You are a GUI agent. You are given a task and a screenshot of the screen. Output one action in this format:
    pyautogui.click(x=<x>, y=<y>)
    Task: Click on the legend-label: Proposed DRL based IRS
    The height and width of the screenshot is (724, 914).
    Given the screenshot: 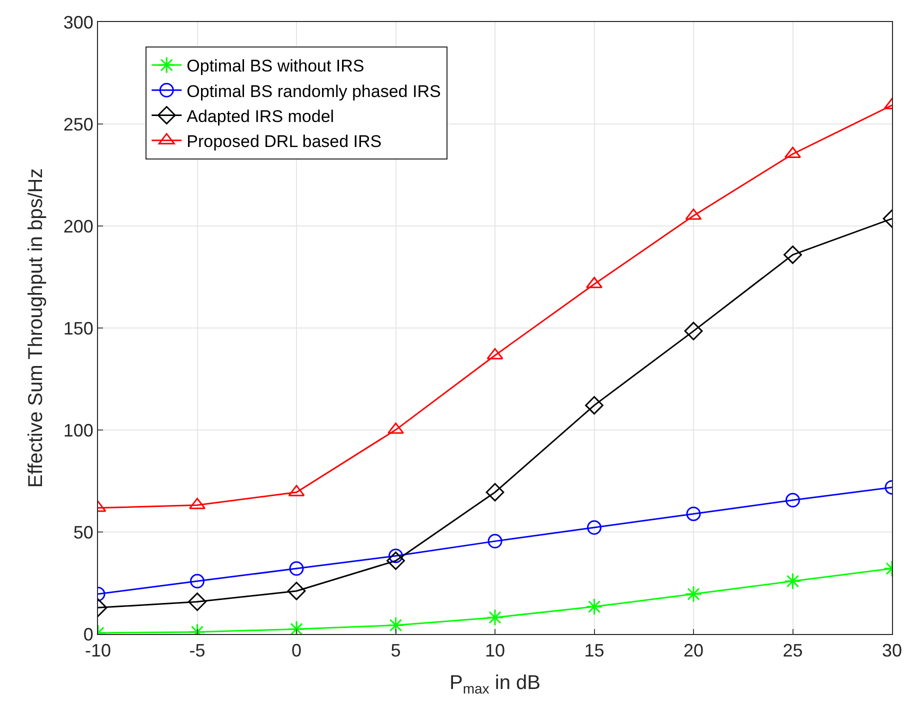 What is the action you would take?
    pyautogui.click(x=284, y=141)
    